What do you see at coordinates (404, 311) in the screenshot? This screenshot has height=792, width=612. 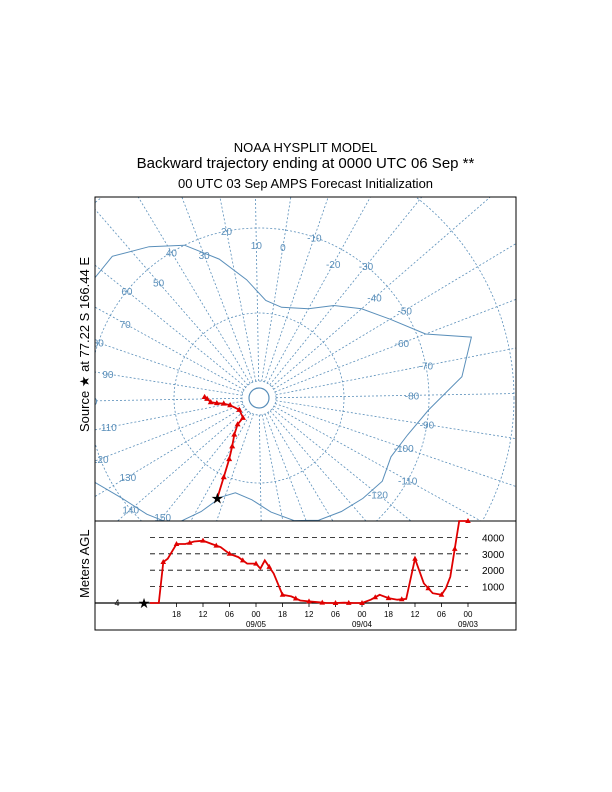 I see `meridian-label: -50` at bounding box center [404, 311].